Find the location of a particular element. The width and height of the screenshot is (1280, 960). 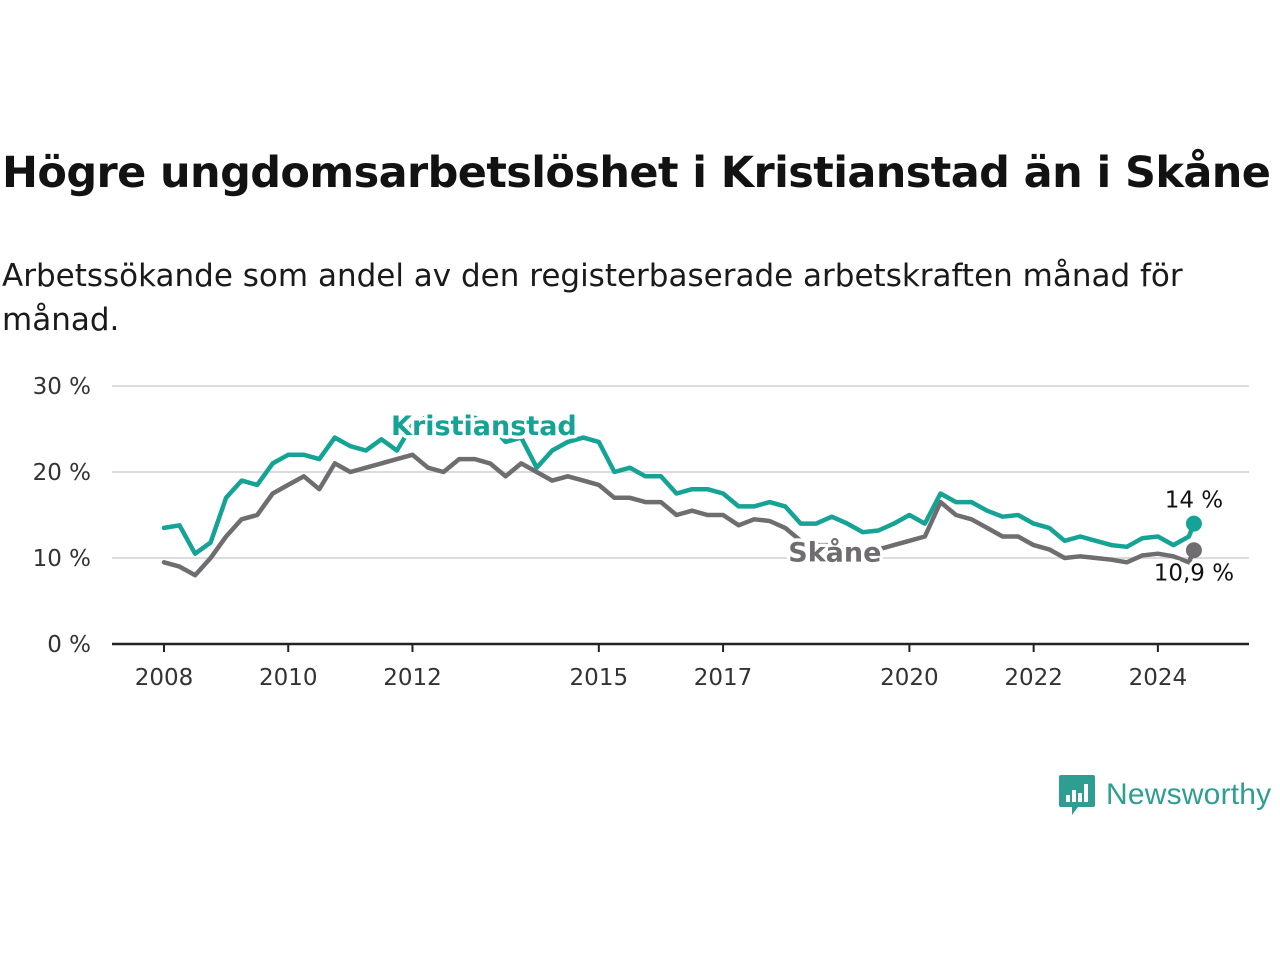

x-tick-label: 2020 is located at coordinates (909, 678).